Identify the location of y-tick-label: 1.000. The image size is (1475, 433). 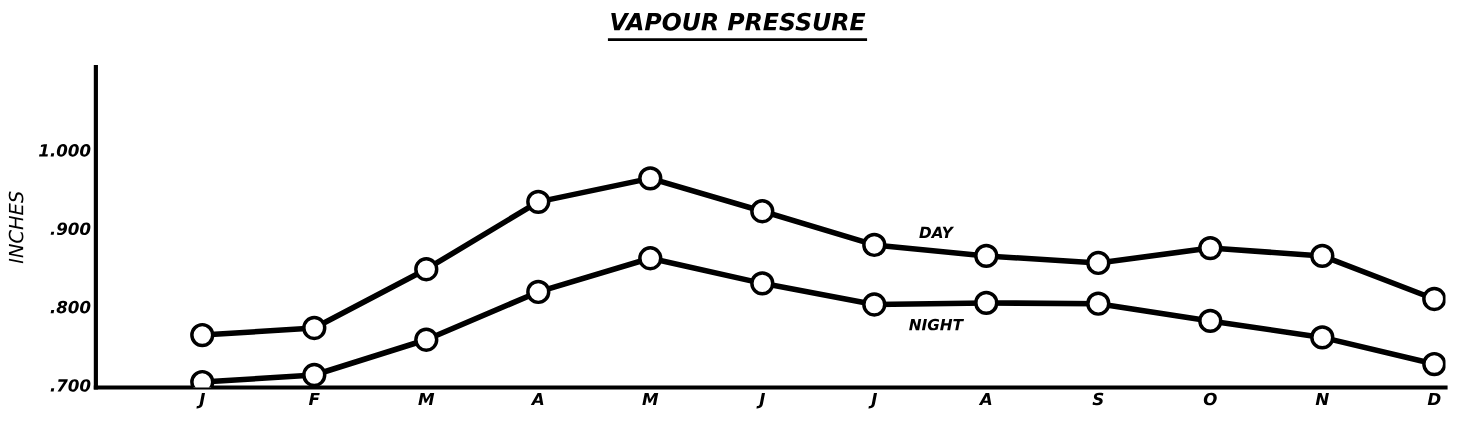
(65, 150).